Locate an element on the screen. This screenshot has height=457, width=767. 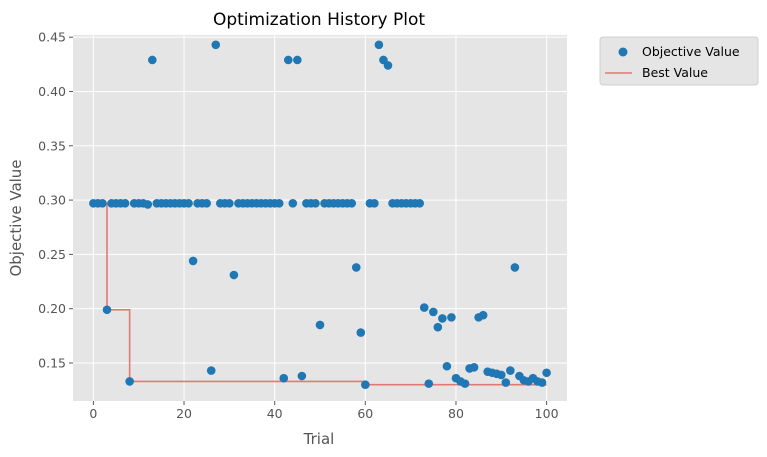
legend: Objective Value Best Value is located at coordinates (679, 61).